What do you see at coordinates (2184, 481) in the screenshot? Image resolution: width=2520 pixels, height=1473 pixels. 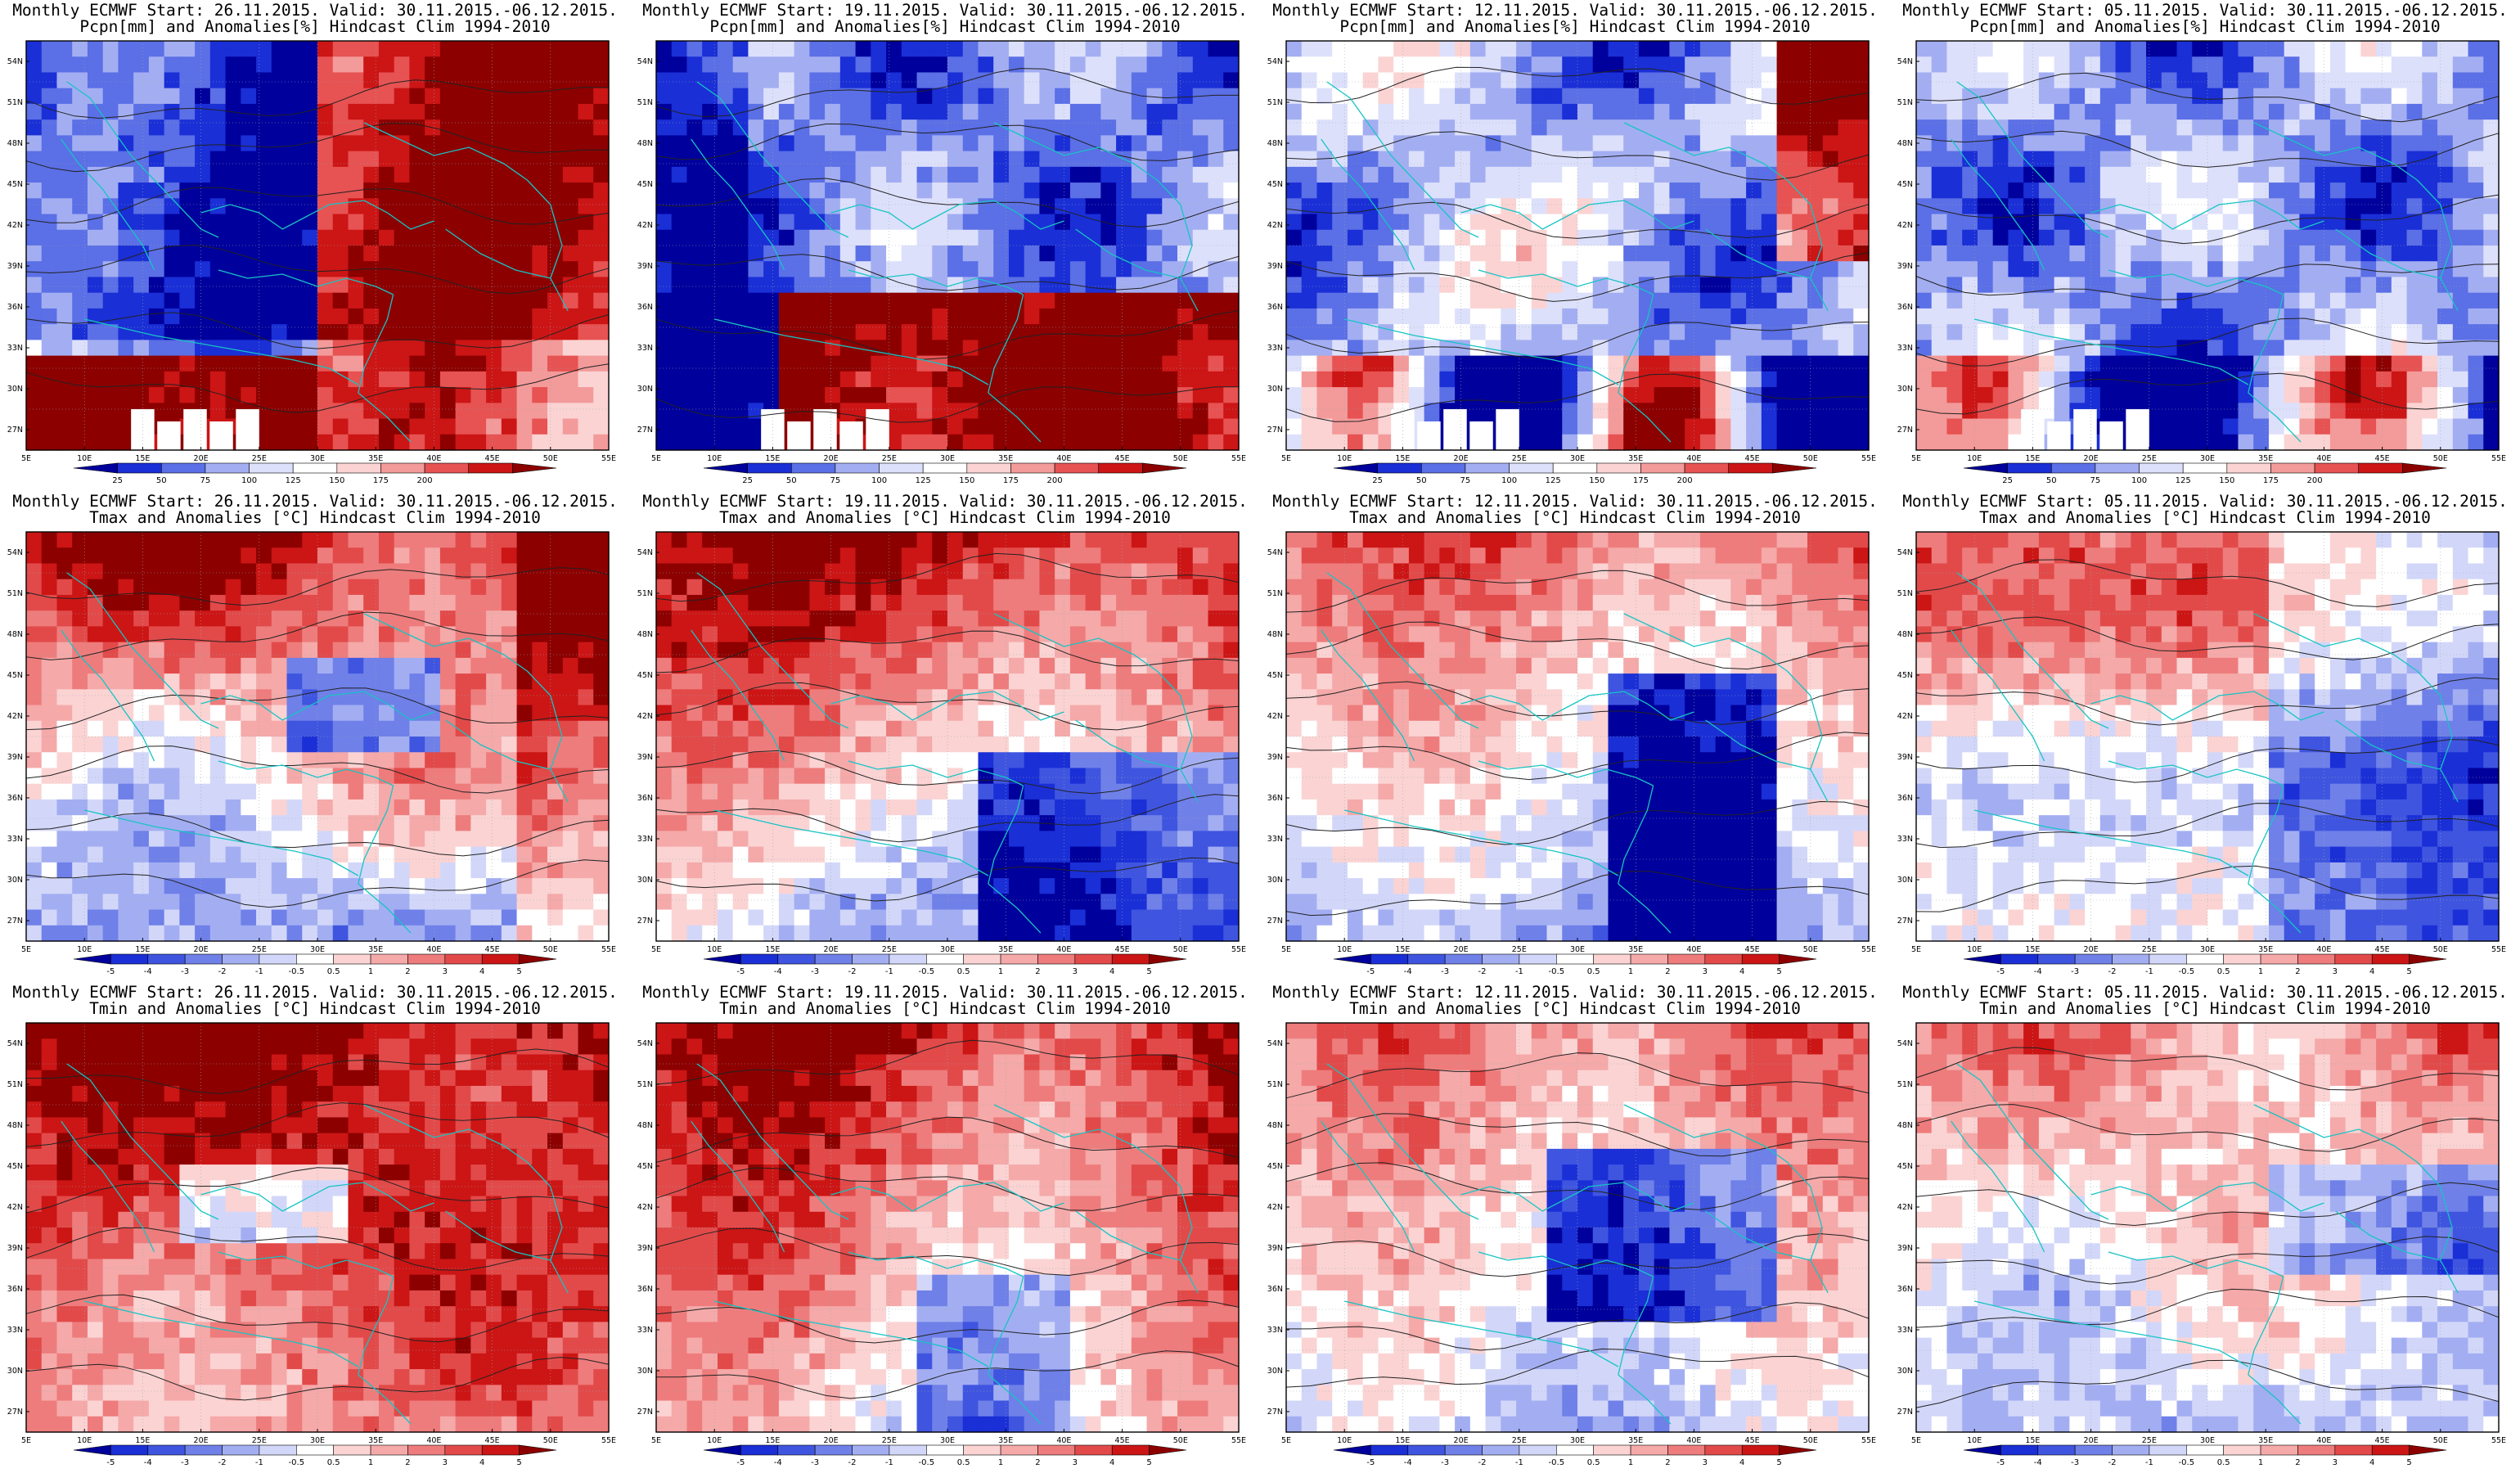 I see `colorbar-tick-label: 125` at bounding box center [2184, 481].